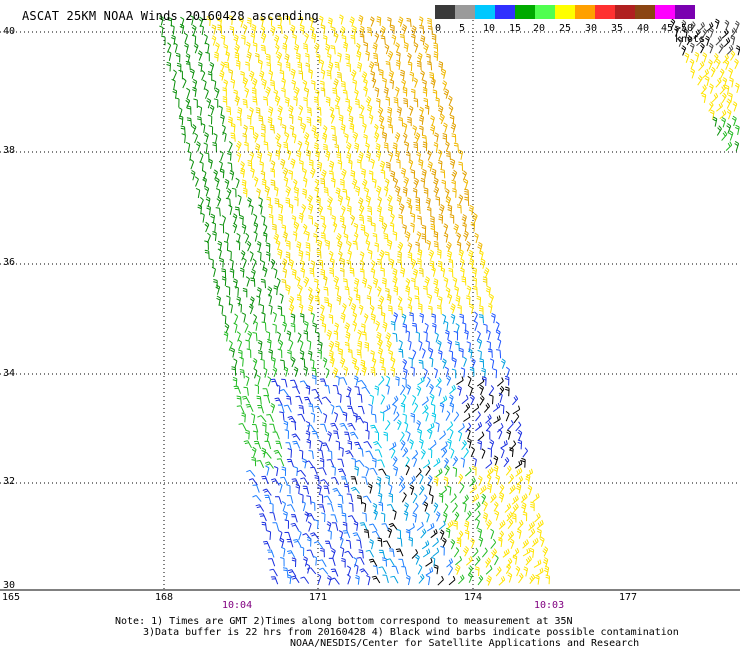 This screenshot has height=650, width=740. What do you see at coordinates (164, 597) in the screenshot?
I see `lon-label-168: 168` at bounding box center [164, 597].